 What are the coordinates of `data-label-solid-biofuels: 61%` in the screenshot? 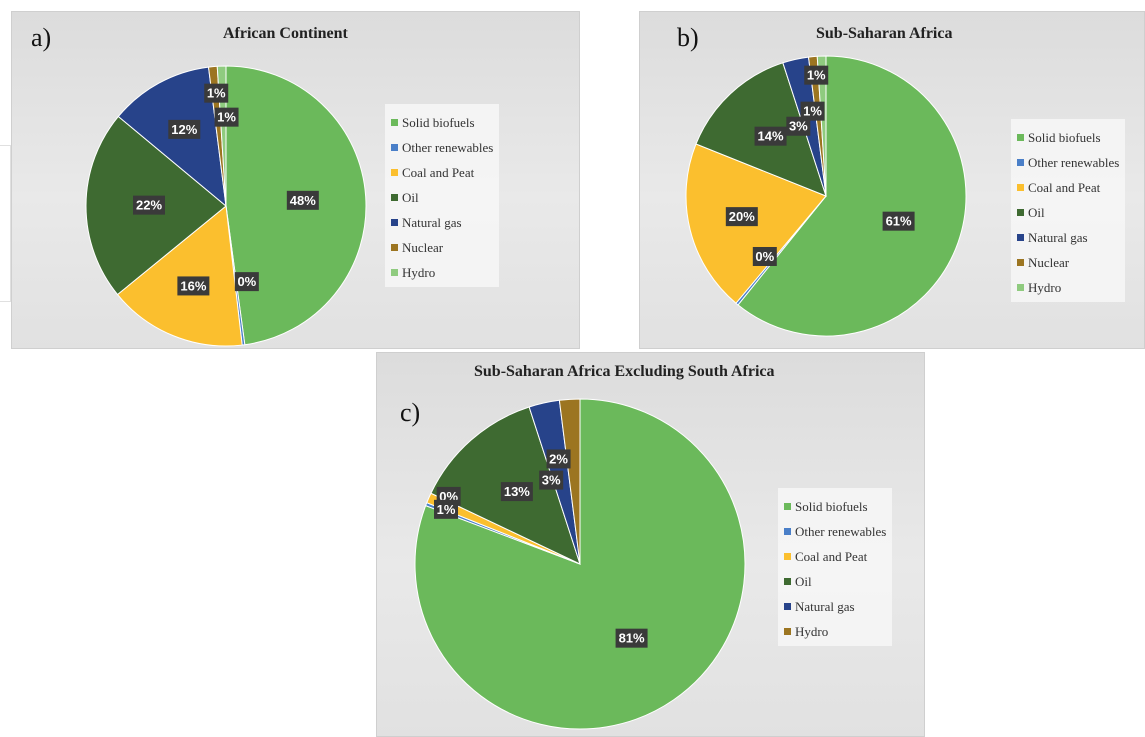 It's located at (898, 221).